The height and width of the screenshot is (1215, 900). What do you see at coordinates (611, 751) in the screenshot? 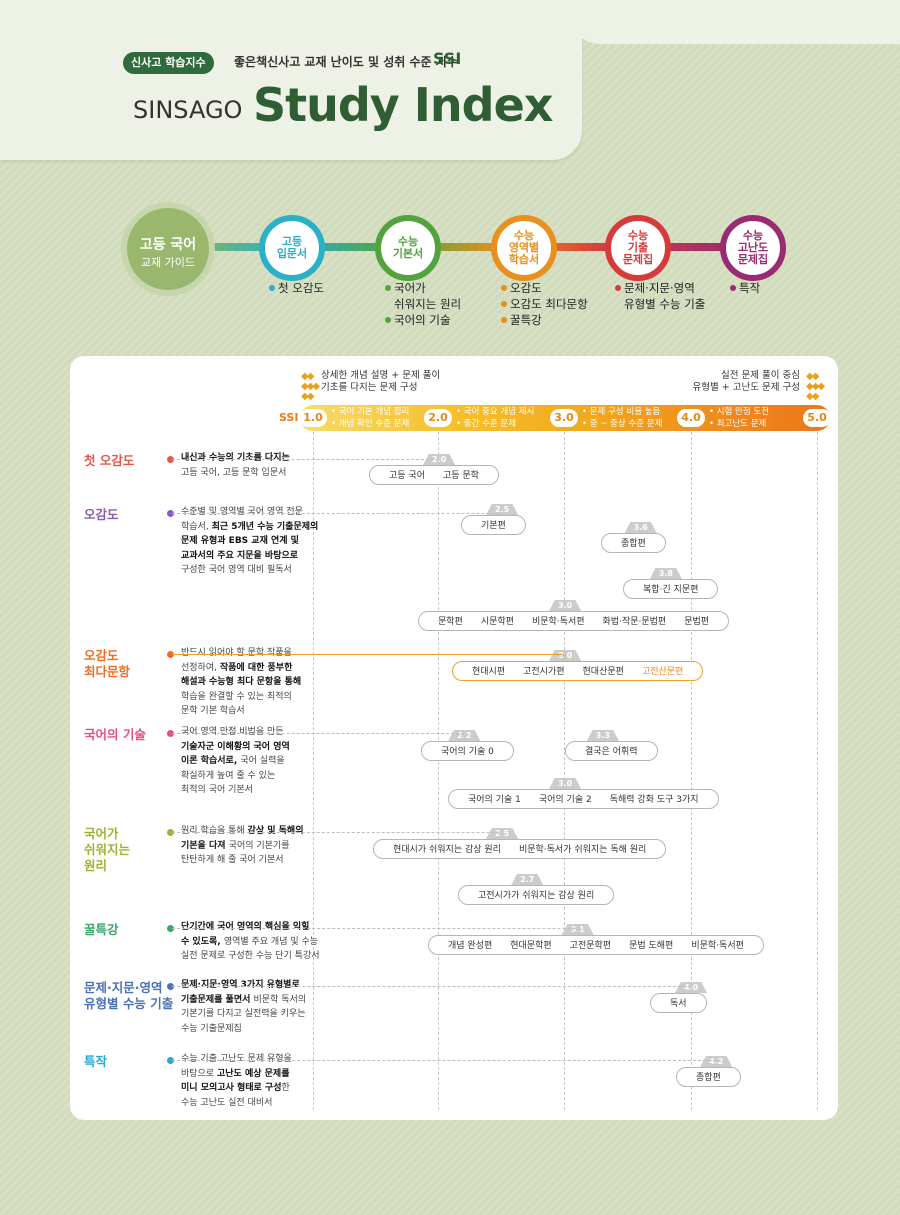
I see `book-edition-box: 결국은 어휘력` at bounding box center [611, 751].